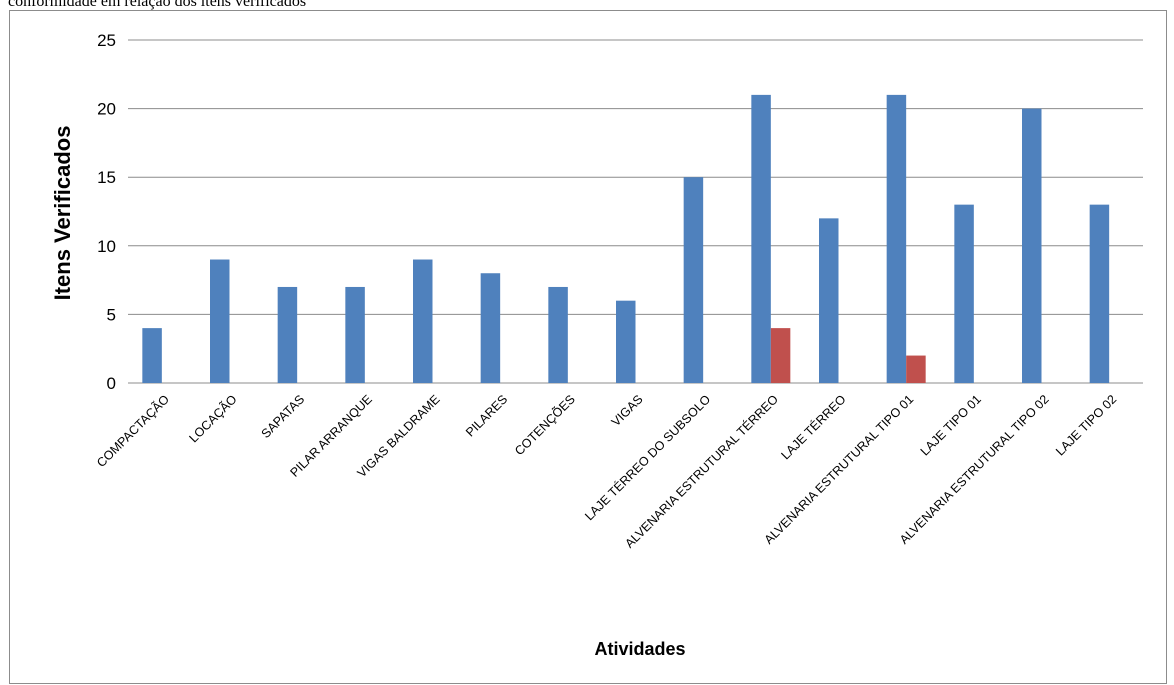  Describe the element at coordinates (639, 649) in the screenshot. I see `x-axis-title: Atividades` at that location.